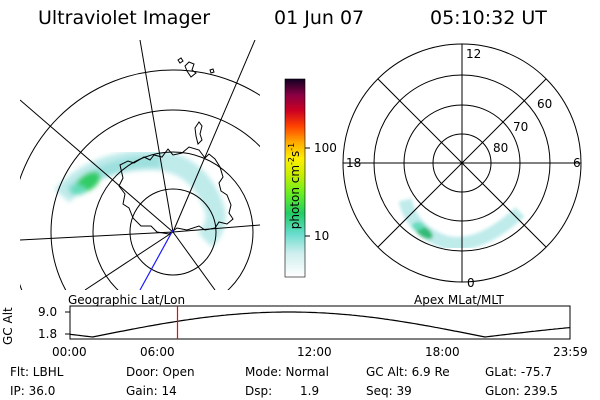 Image resolution: width=600 pixels, height=400 pixels. What do you see at coordinates (69, 352) in the screenshot?
I see `x-tick-0000: 00:00` at bounding box center [69, 352].